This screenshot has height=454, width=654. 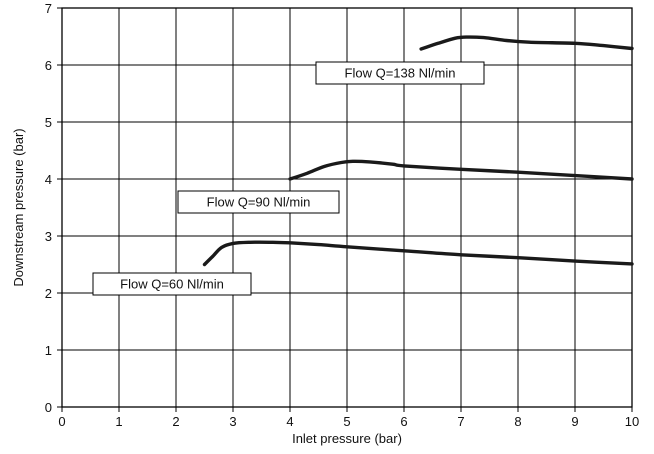 I want to click on y-tick-label: 3, so click(x=48, y=236).